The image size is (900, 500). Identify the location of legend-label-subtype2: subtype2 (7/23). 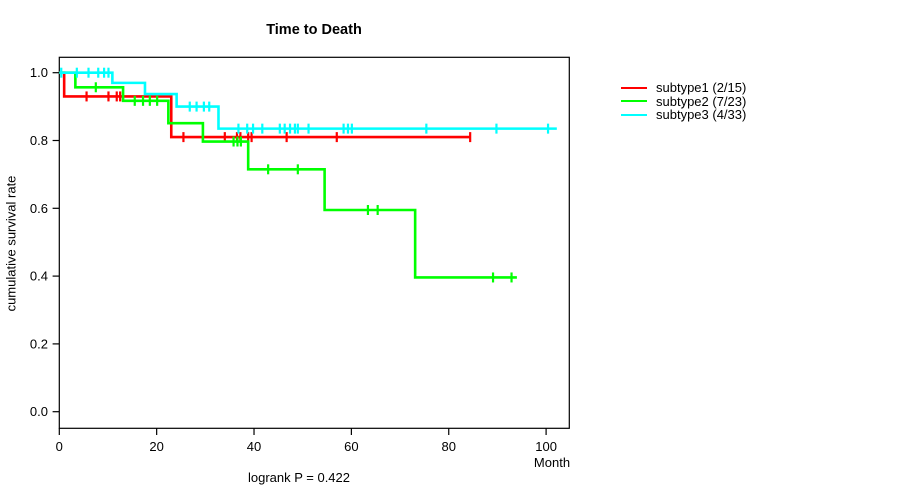
(701, 101).